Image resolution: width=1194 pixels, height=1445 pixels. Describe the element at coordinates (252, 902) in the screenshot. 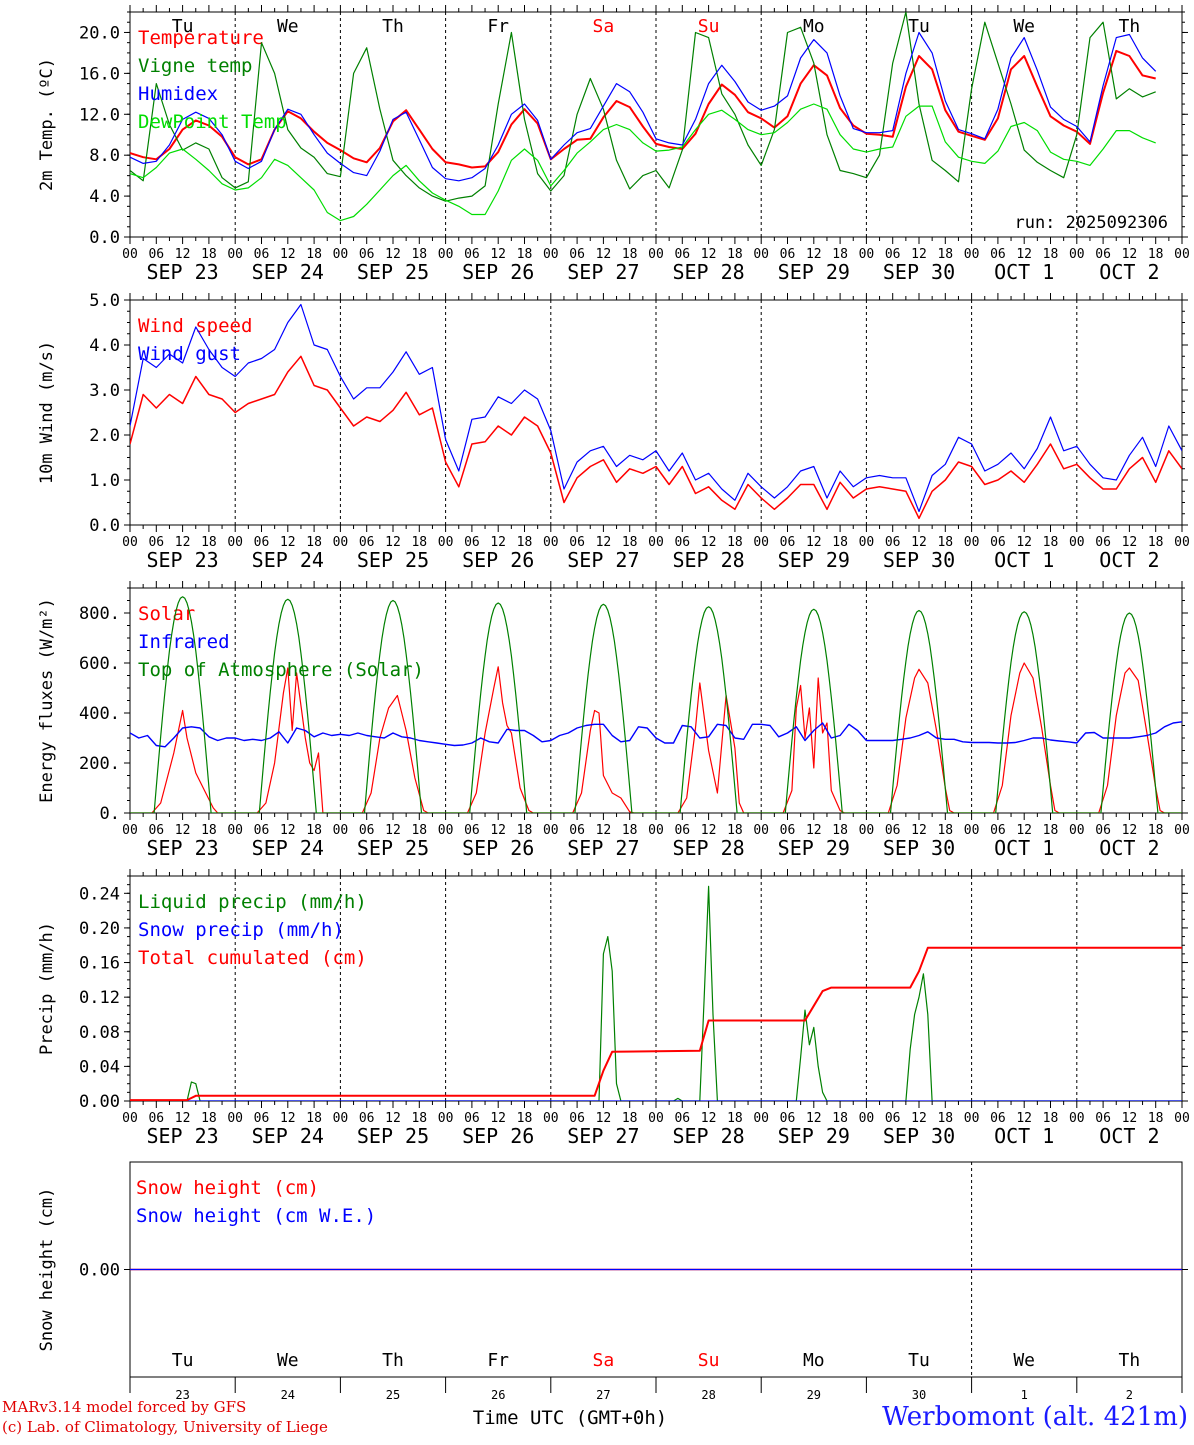

I see `precip-legend-entry: Liquid precip (mm/h)` at that location.